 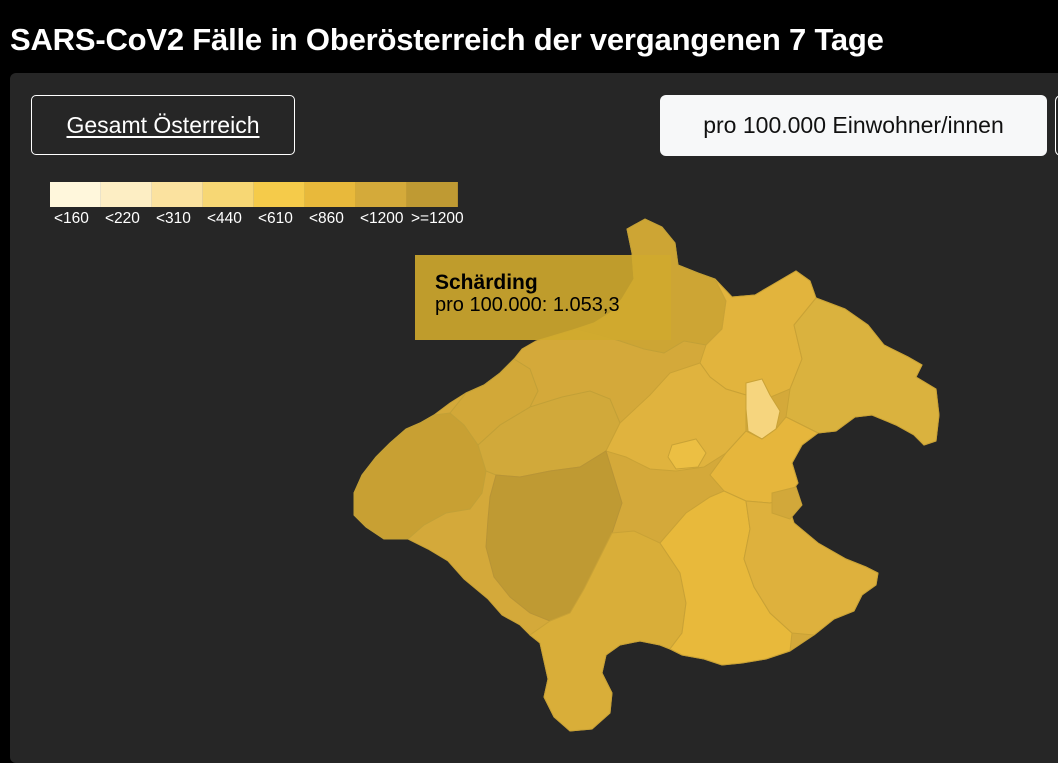 What do you see at coordinates (326, 218) in the screenshot?
I see `legend-label: <860` at bounding box center [326, 218].